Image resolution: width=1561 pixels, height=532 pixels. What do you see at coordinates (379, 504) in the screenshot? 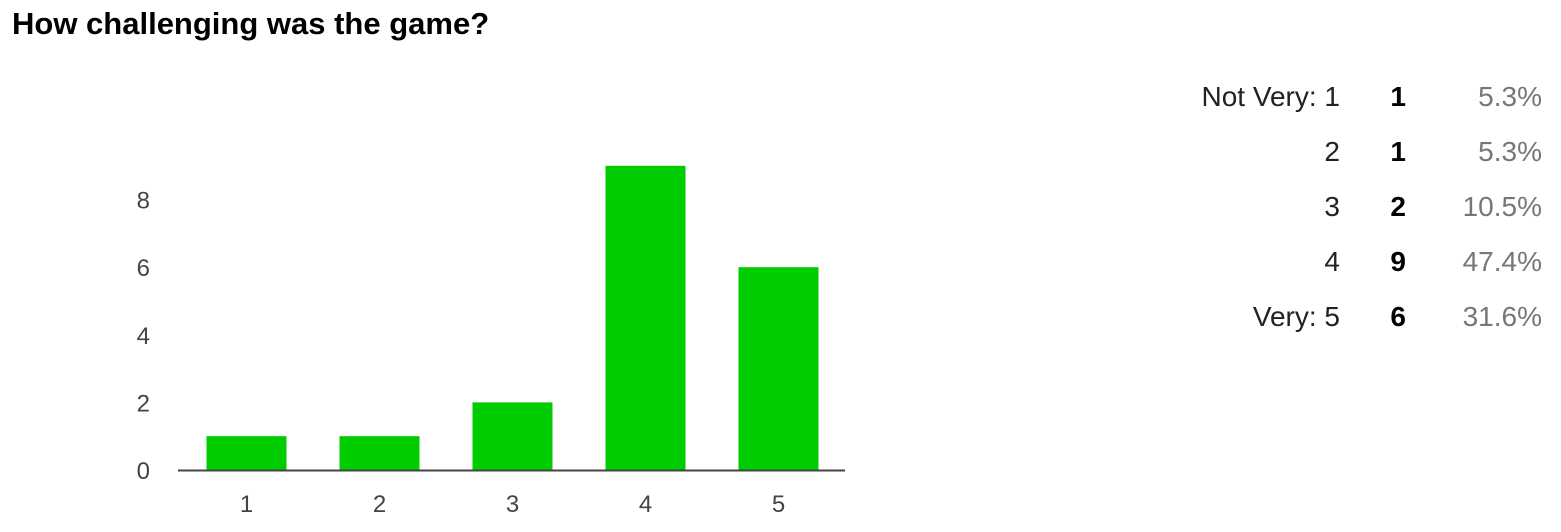
I see `x-tick-label: 2` at bounding box center [379, 504].